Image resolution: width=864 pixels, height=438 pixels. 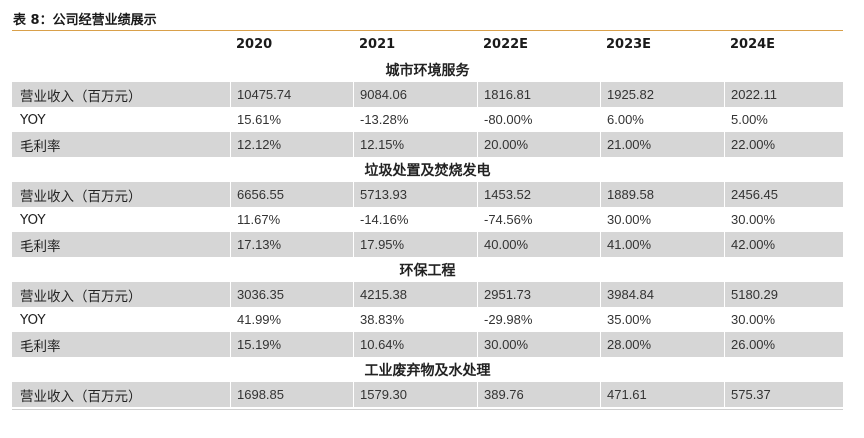 What do you see at coordinates (783, 244) in the screenshot?
I see `value-cell: 42.00%` at bounding box center [783, 244].